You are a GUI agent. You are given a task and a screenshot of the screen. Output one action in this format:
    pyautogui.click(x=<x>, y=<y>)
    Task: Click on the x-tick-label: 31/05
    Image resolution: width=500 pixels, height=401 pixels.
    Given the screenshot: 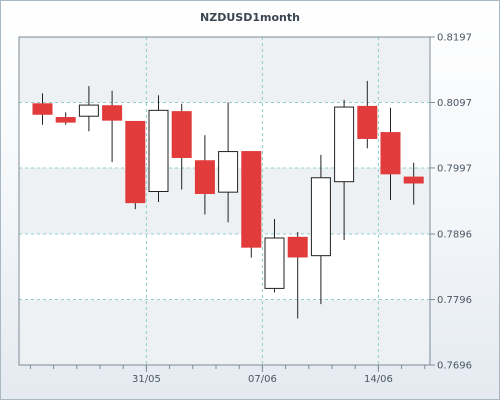 What is the action you would take?
    pyautogui.click(x=146, y=379)
    